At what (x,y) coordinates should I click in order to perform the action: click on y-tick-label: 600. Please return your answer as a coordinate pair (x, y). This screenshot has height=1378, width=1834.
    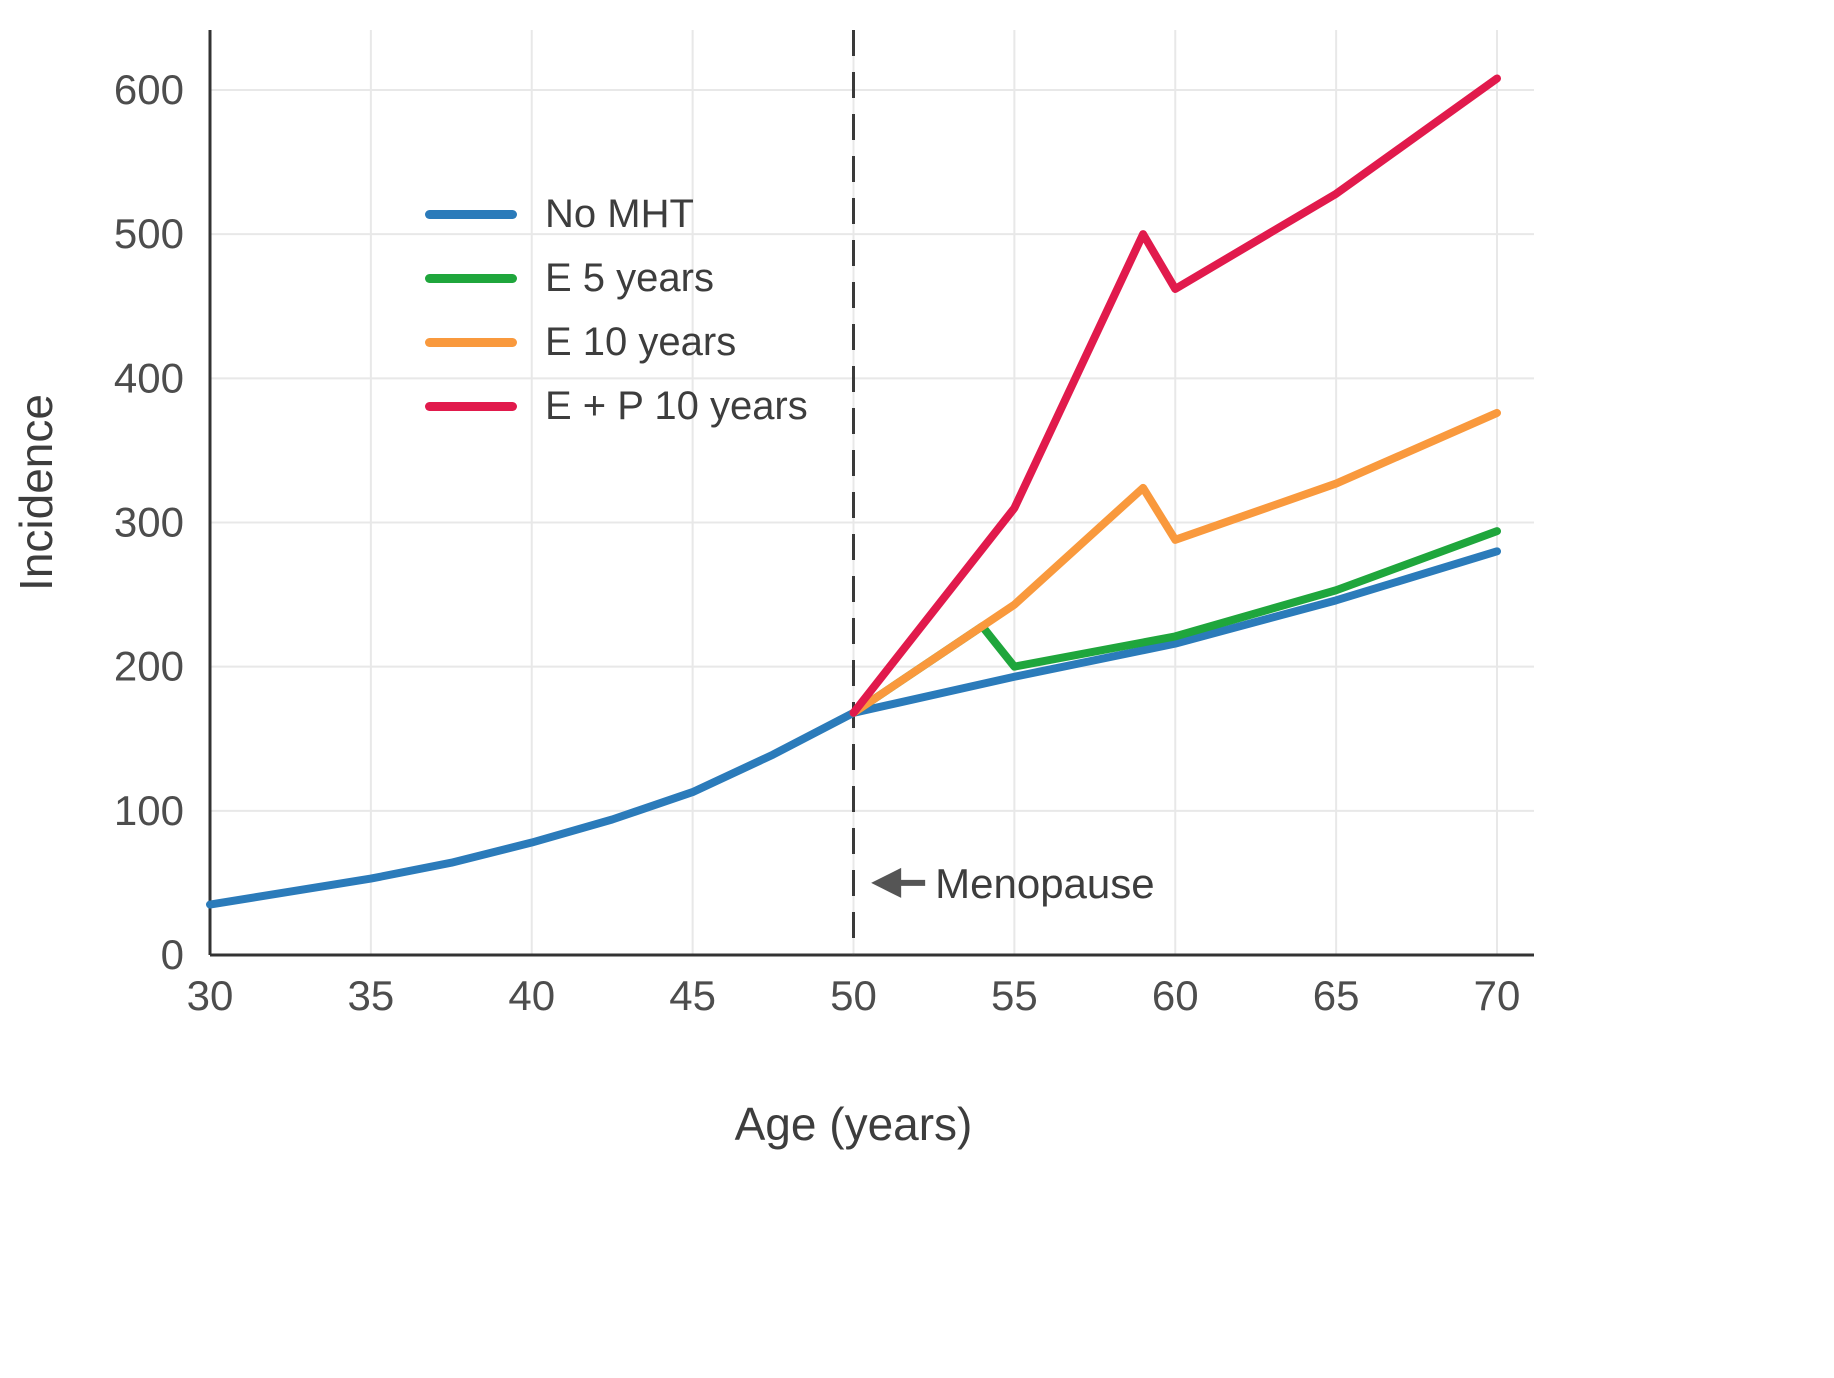
    Looking at the image, I should click on (149, 89).